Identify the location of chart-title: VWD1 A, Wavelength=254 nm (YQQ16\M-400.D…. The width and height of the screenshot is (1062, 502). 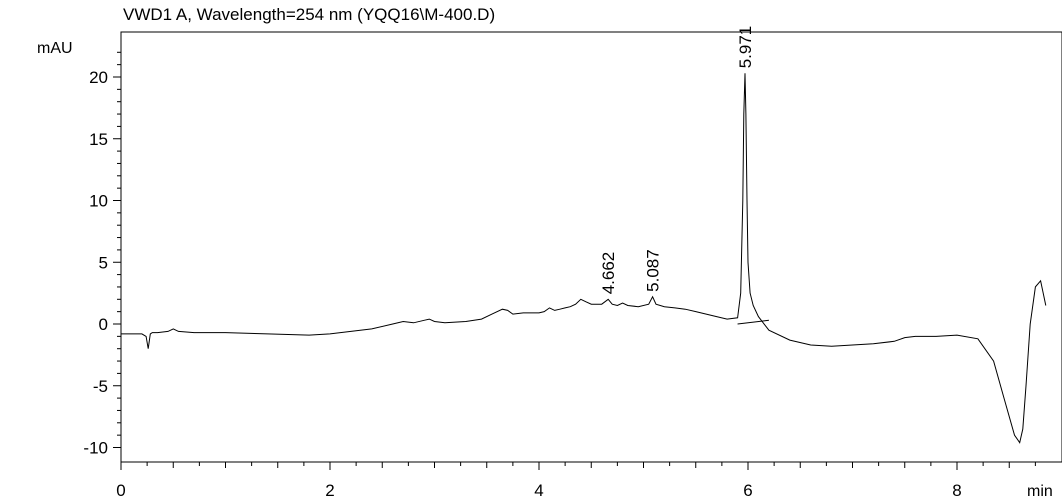
(309, 14).